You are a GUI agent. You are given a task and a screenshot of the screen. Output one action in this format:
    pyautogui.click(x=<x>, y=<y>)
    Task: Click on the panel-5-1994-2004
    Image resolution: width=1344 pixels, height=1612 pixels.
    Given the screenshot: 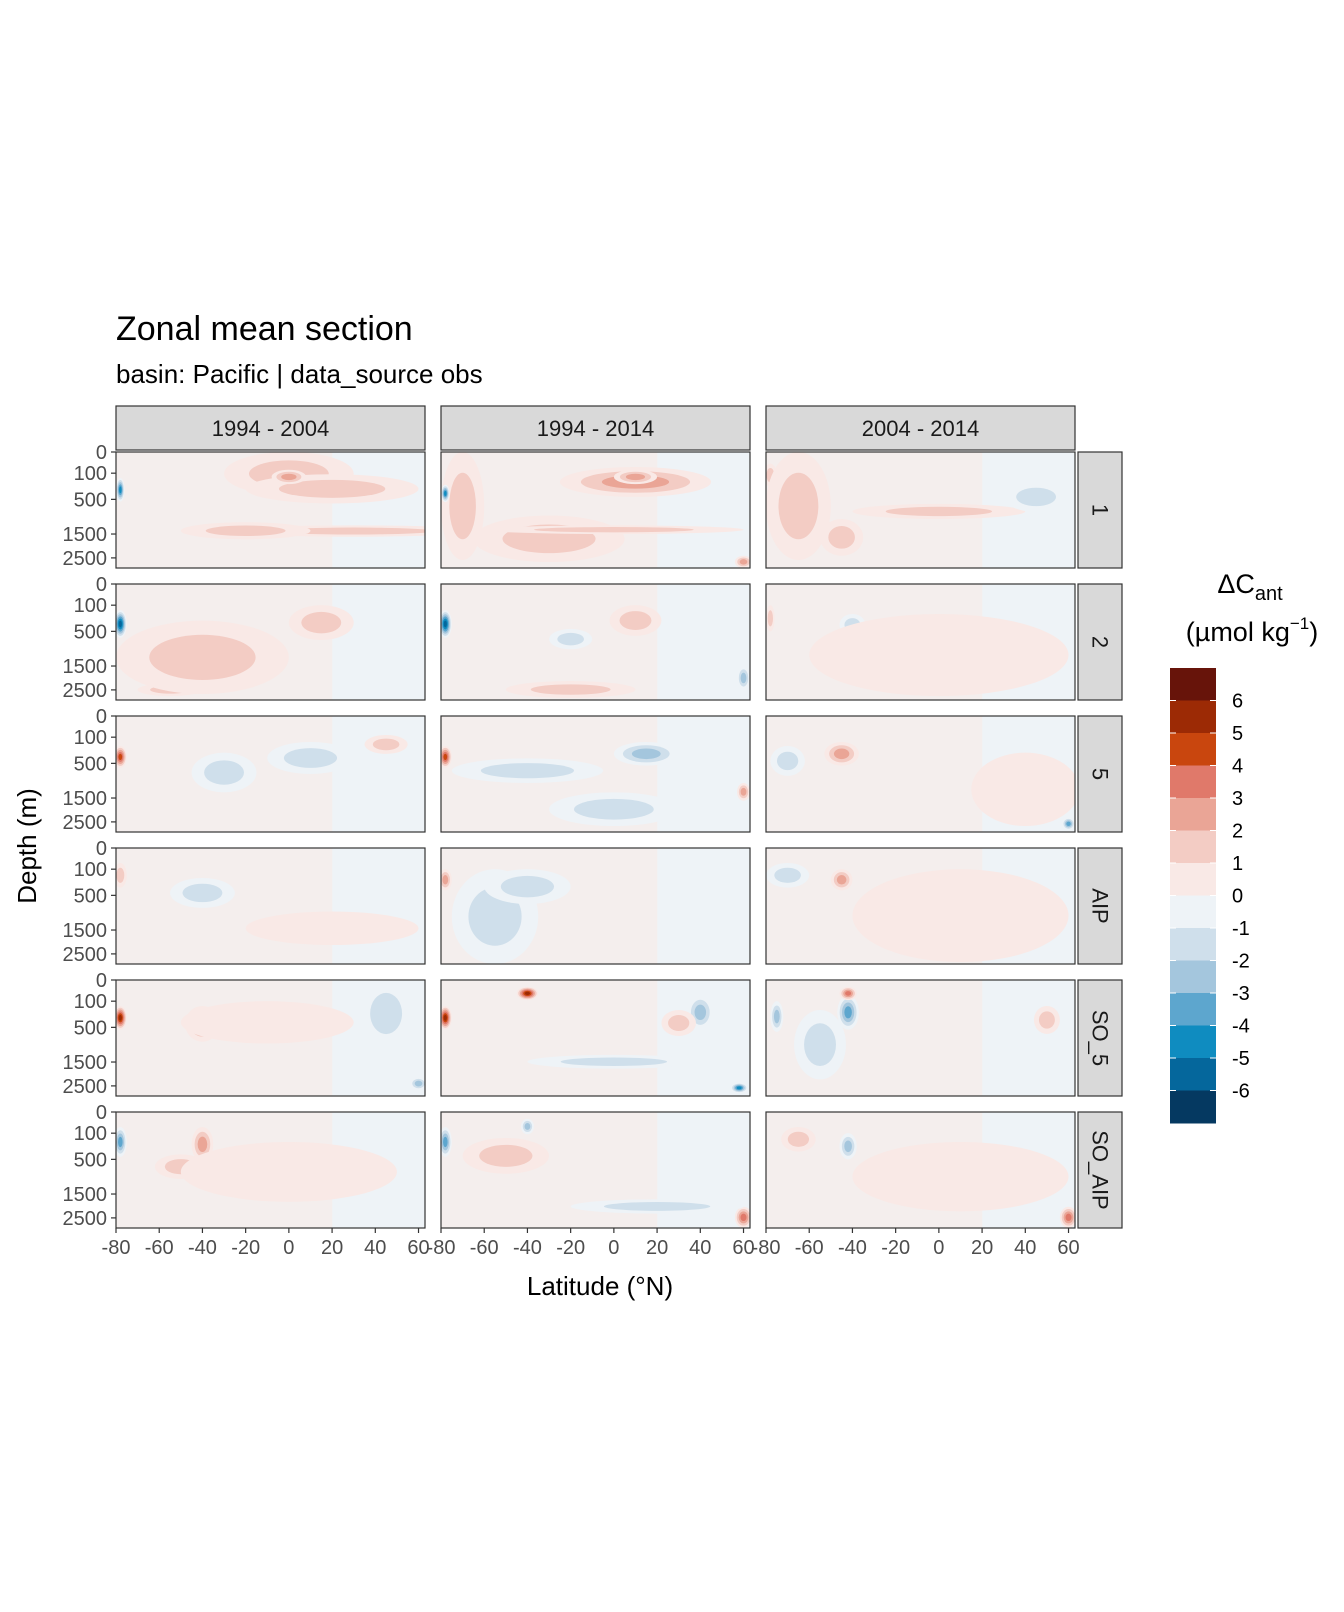 What is the action you would take?
    pyautogui.click(x=270, y=774)
    